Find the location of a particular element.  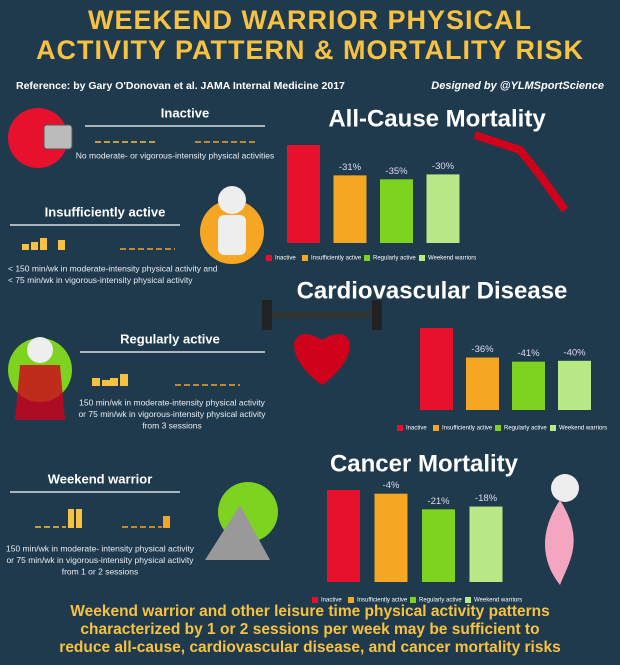

value-label: -4% is located at coordinates (391, 485).